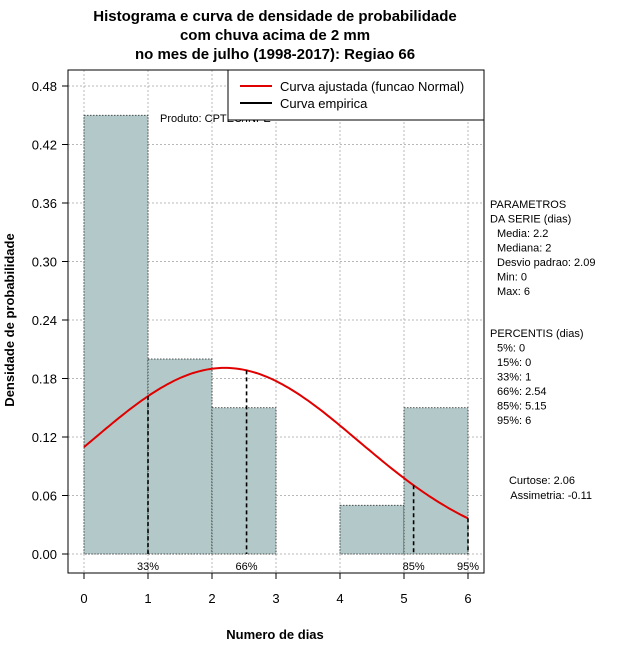  What do you see at coordinates (275, 35) in the screenshot?
I see `chart-title-line-2: com chuva acima de 2 mm` at bounding box center [275, 35].